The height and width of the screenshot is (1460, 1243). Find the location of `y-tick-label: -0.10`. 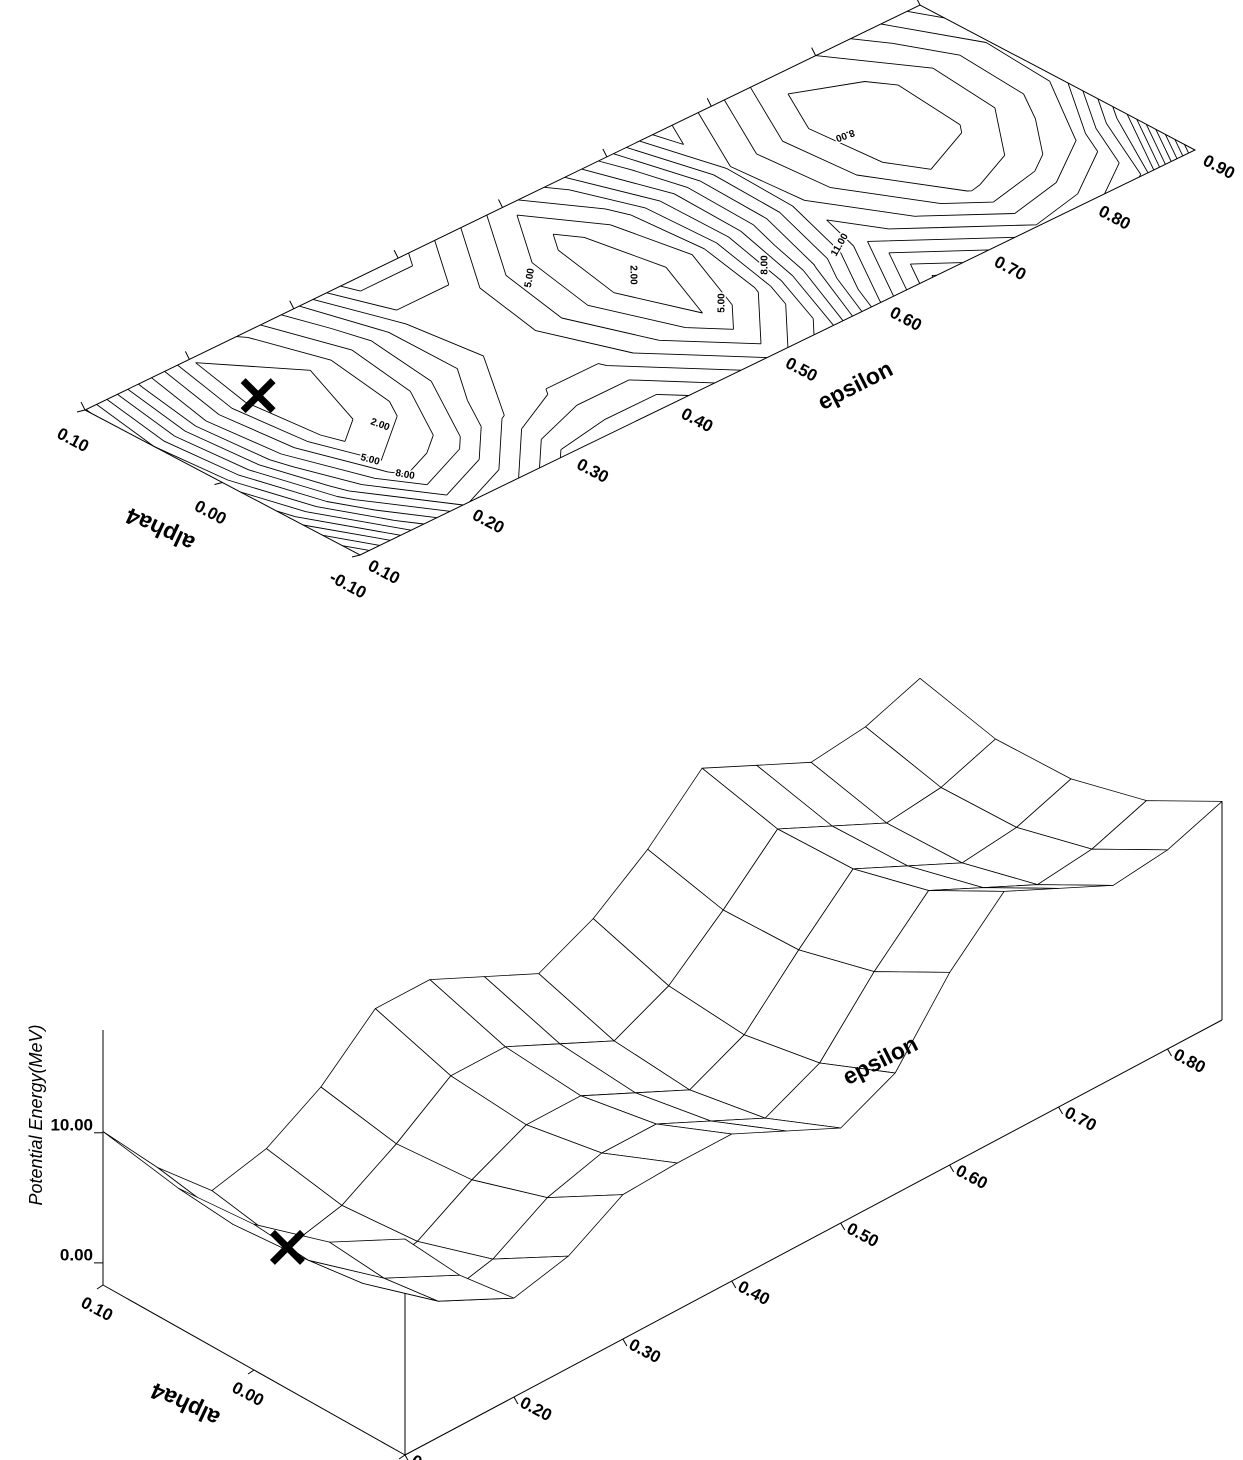

y-tick-label: -0.10 is located at coordinates (347, 585).